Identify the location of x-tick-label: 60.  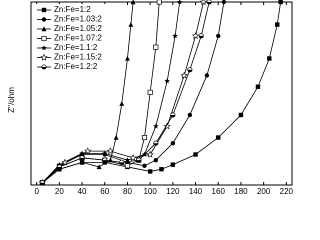
(104, 191).